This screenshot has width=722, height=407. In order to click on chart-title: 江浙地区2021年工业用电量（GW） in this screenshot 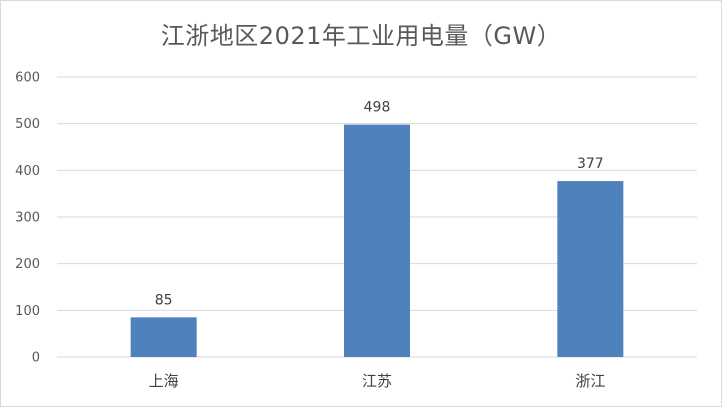, I will do `click(361, 36)`.